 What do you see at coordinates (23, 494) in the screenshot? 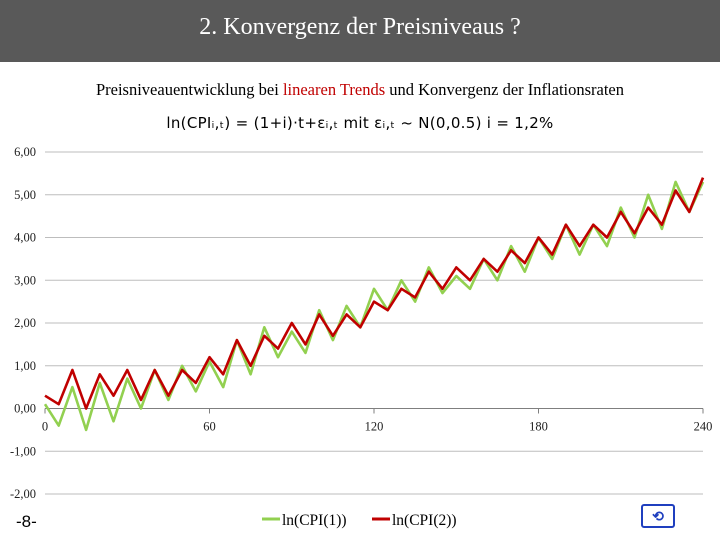
I see `y-tick-label: -2,00` at bounding box center [23, 494].